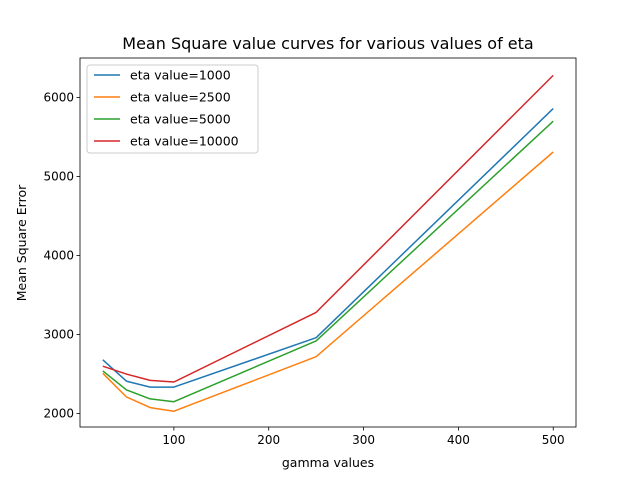 Image resolution: width=640 pixels, height=480 pixels. What do you see at coordinates (58, 256) in the screenshot?
I see `y-tick-label: 4000` at bounding box center [58, 256].